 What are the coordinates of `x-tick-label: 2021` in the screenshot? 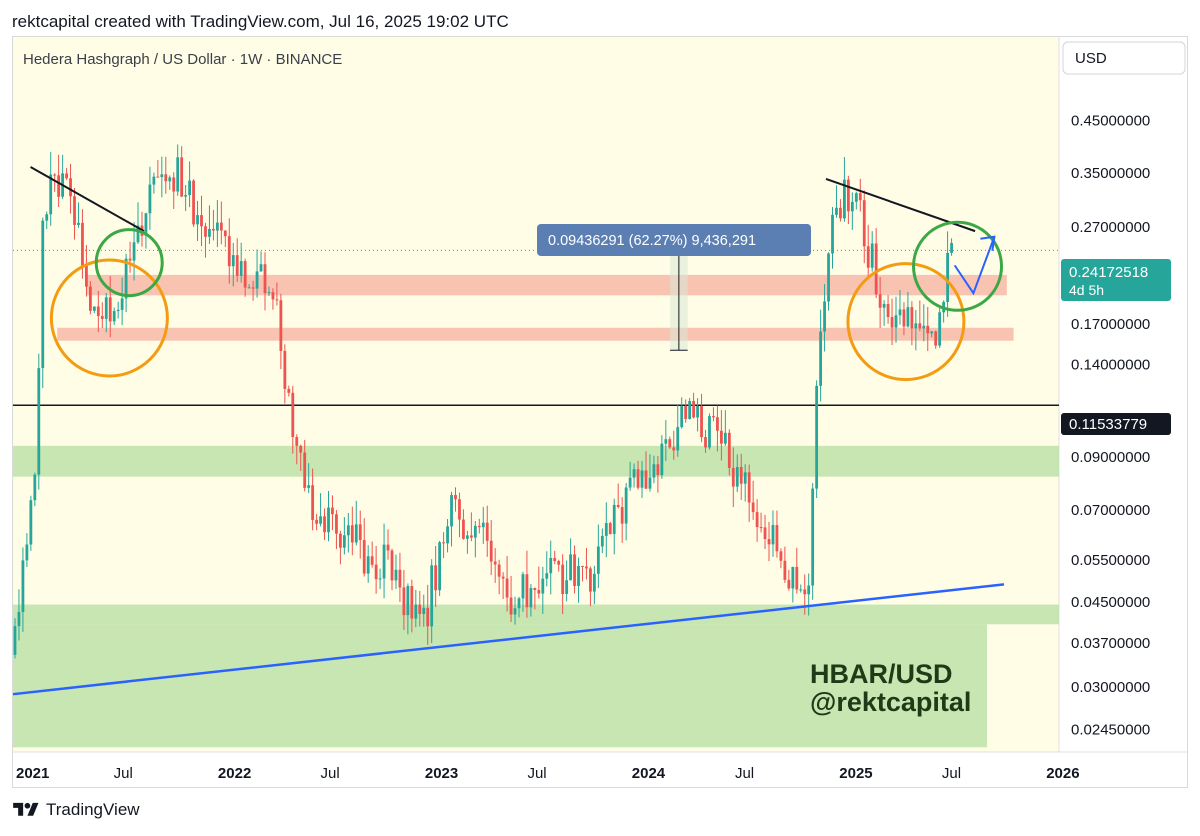 It's located at (32, 773).